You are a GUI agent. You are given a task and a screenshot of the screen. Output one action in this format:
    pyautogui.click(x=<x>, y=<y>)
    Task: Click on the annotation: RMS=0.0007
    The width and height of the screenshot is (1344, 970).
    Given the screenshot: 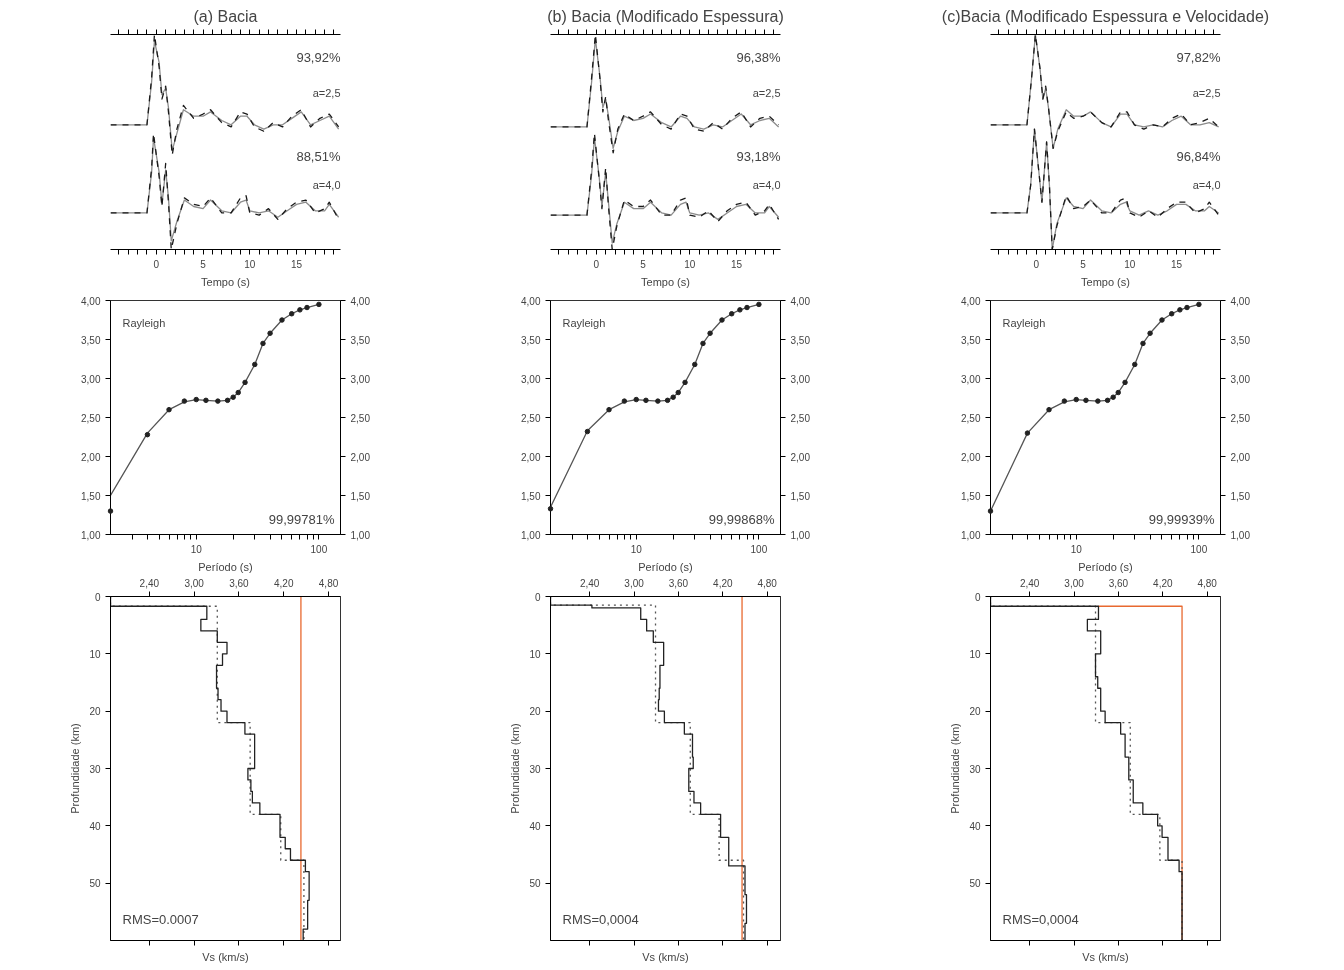 What is the action you would take?
    pyautogui.click(x=160, y=919)
    